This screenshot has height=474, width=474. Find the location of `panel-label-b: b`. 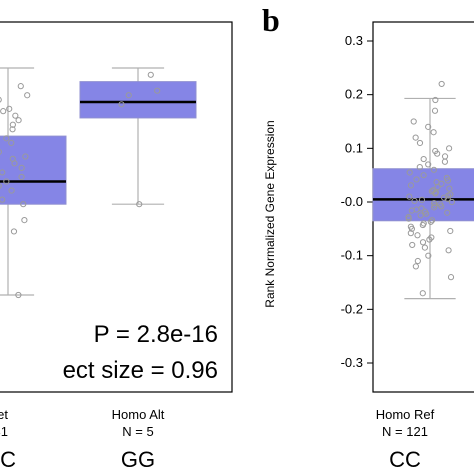

panel-label-b: b is located at coordinates (271, 20).